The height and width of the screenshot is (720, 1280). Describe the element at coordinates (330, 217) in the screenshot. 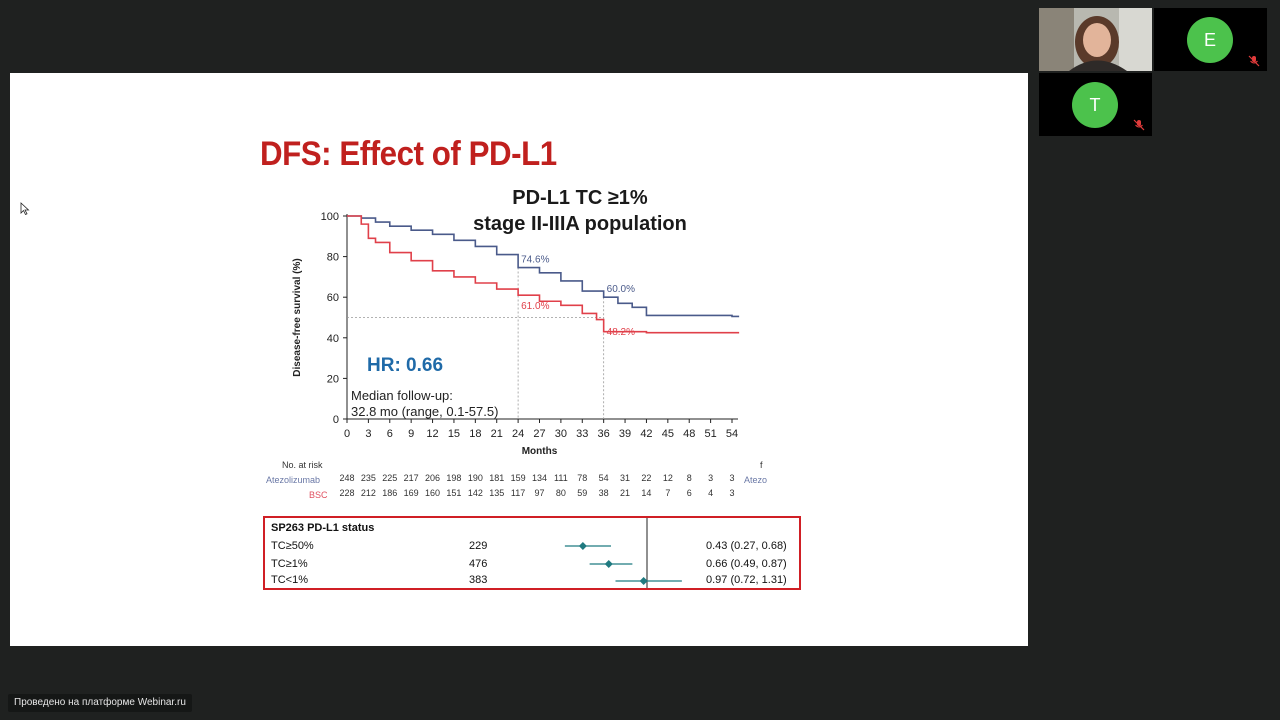

I see `y-tick-label: 100` at that location.